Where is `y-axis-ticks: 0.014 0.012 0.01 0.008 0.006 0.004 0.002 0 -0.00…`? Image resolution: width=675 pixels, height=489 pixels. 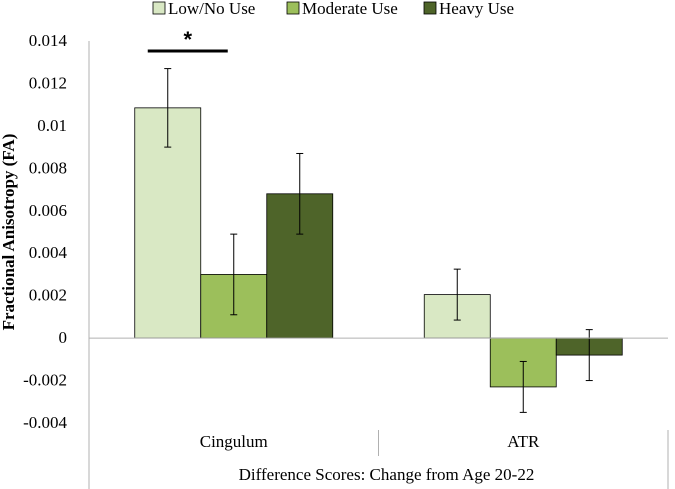 y-axis-ticks: 0.014 0.012 0.01 0.008 0.006 0.004 0.002 0 -0.00… is located at coordinates (45, 231).